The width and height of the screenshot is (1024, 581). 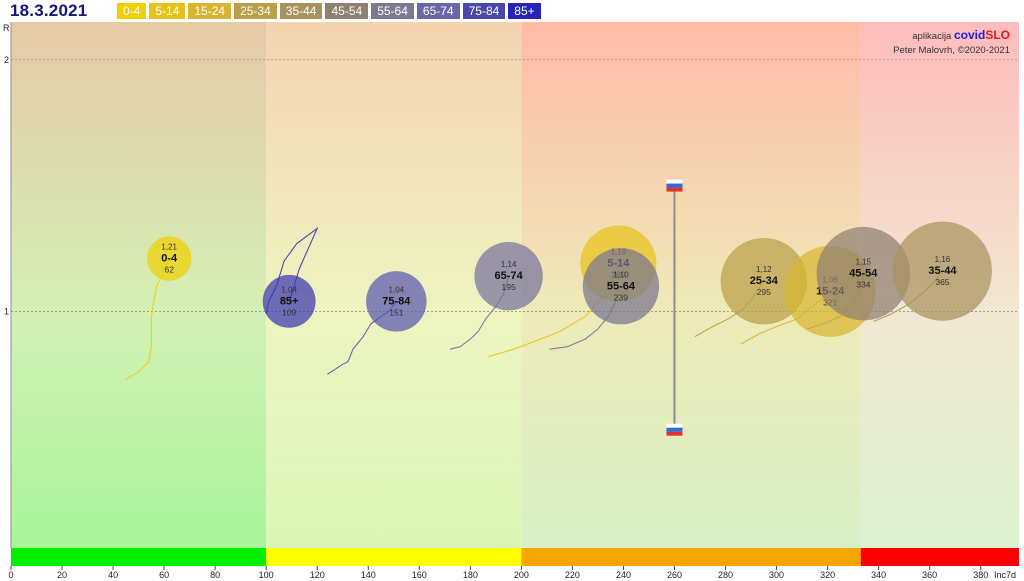 What do you see at coordinates (621, 274) in the screenshot?
I see `bubble-r-value-55-64: 1,10` at bounding box center [621, 274].